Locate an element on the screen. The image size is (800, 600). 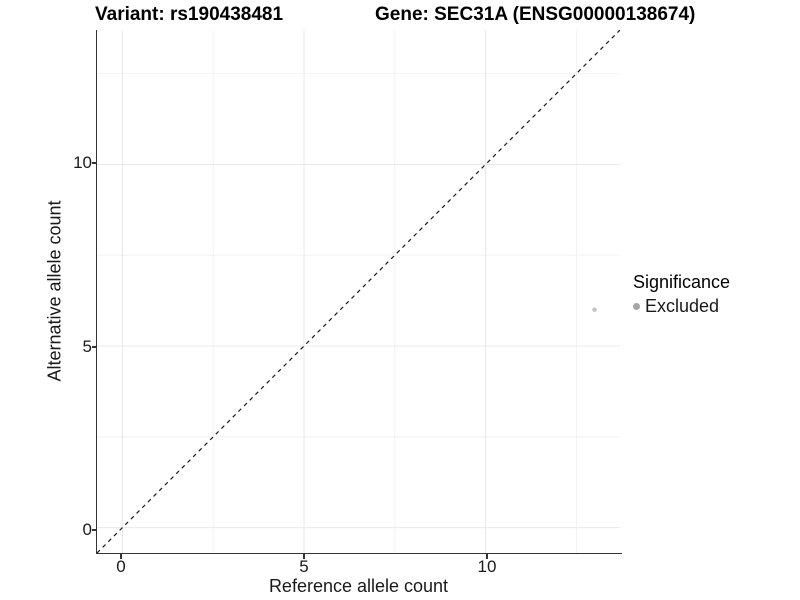
legend-key-dot-icon is located at coordinates (636, 306).